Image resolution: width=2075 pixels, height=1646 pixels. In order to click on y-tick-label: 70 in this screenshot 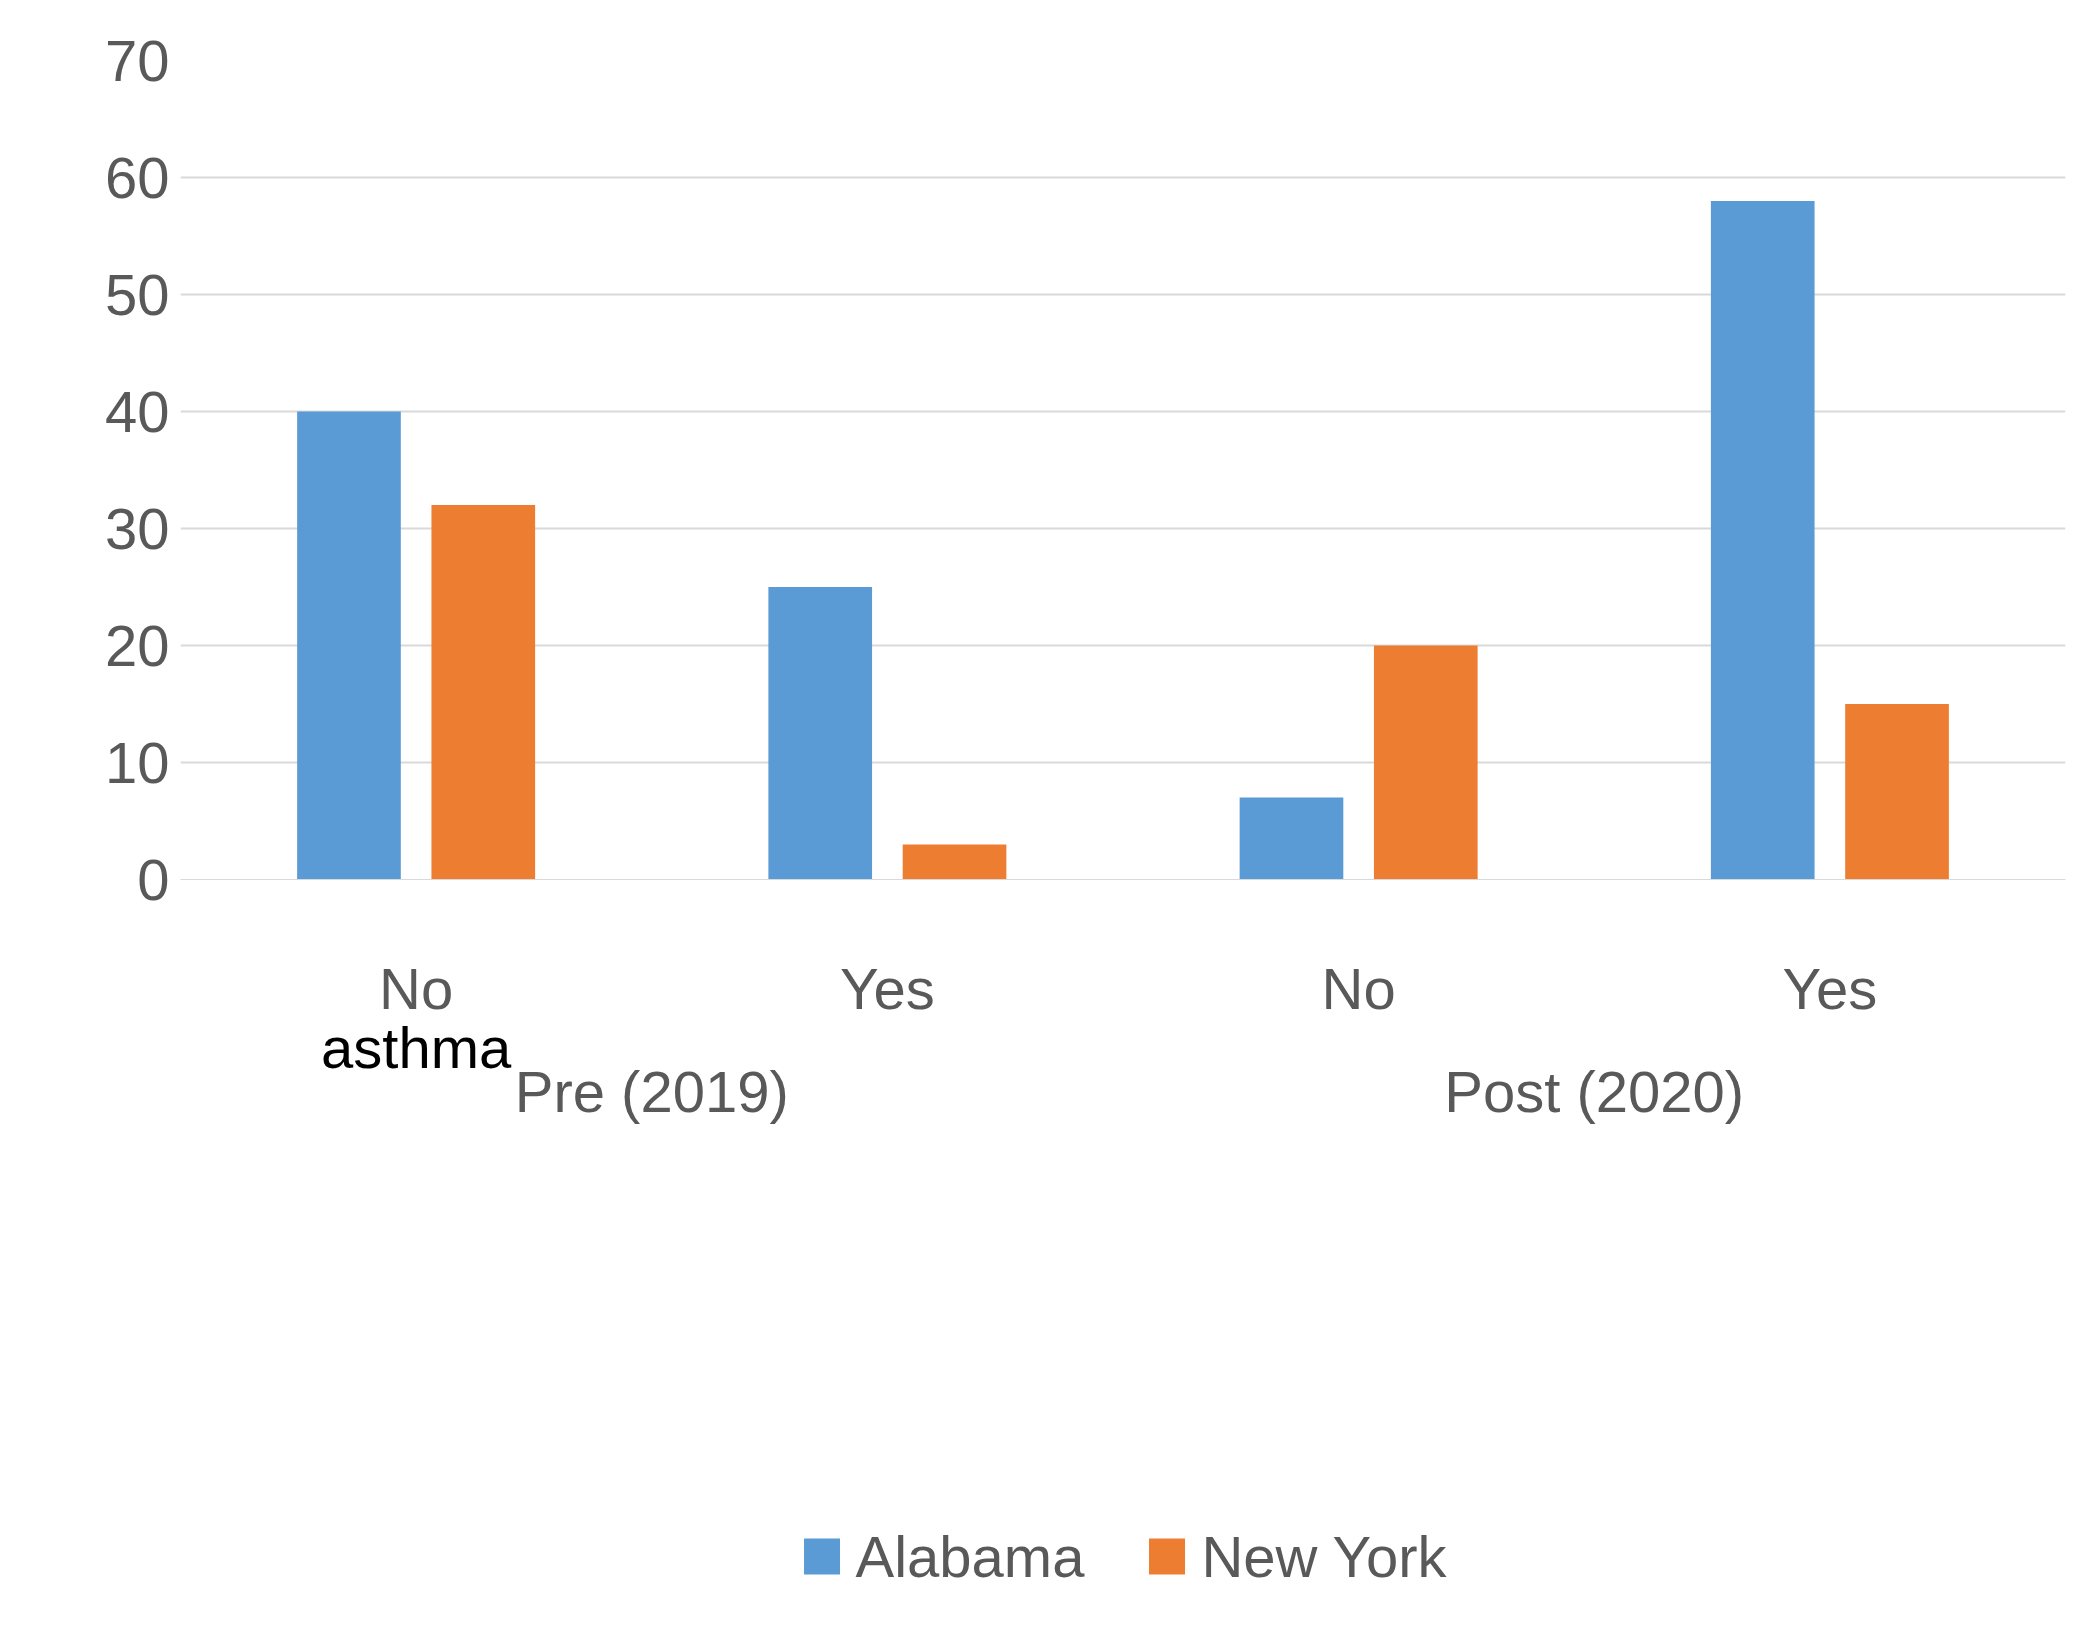, I will do `click(137, 60)`.